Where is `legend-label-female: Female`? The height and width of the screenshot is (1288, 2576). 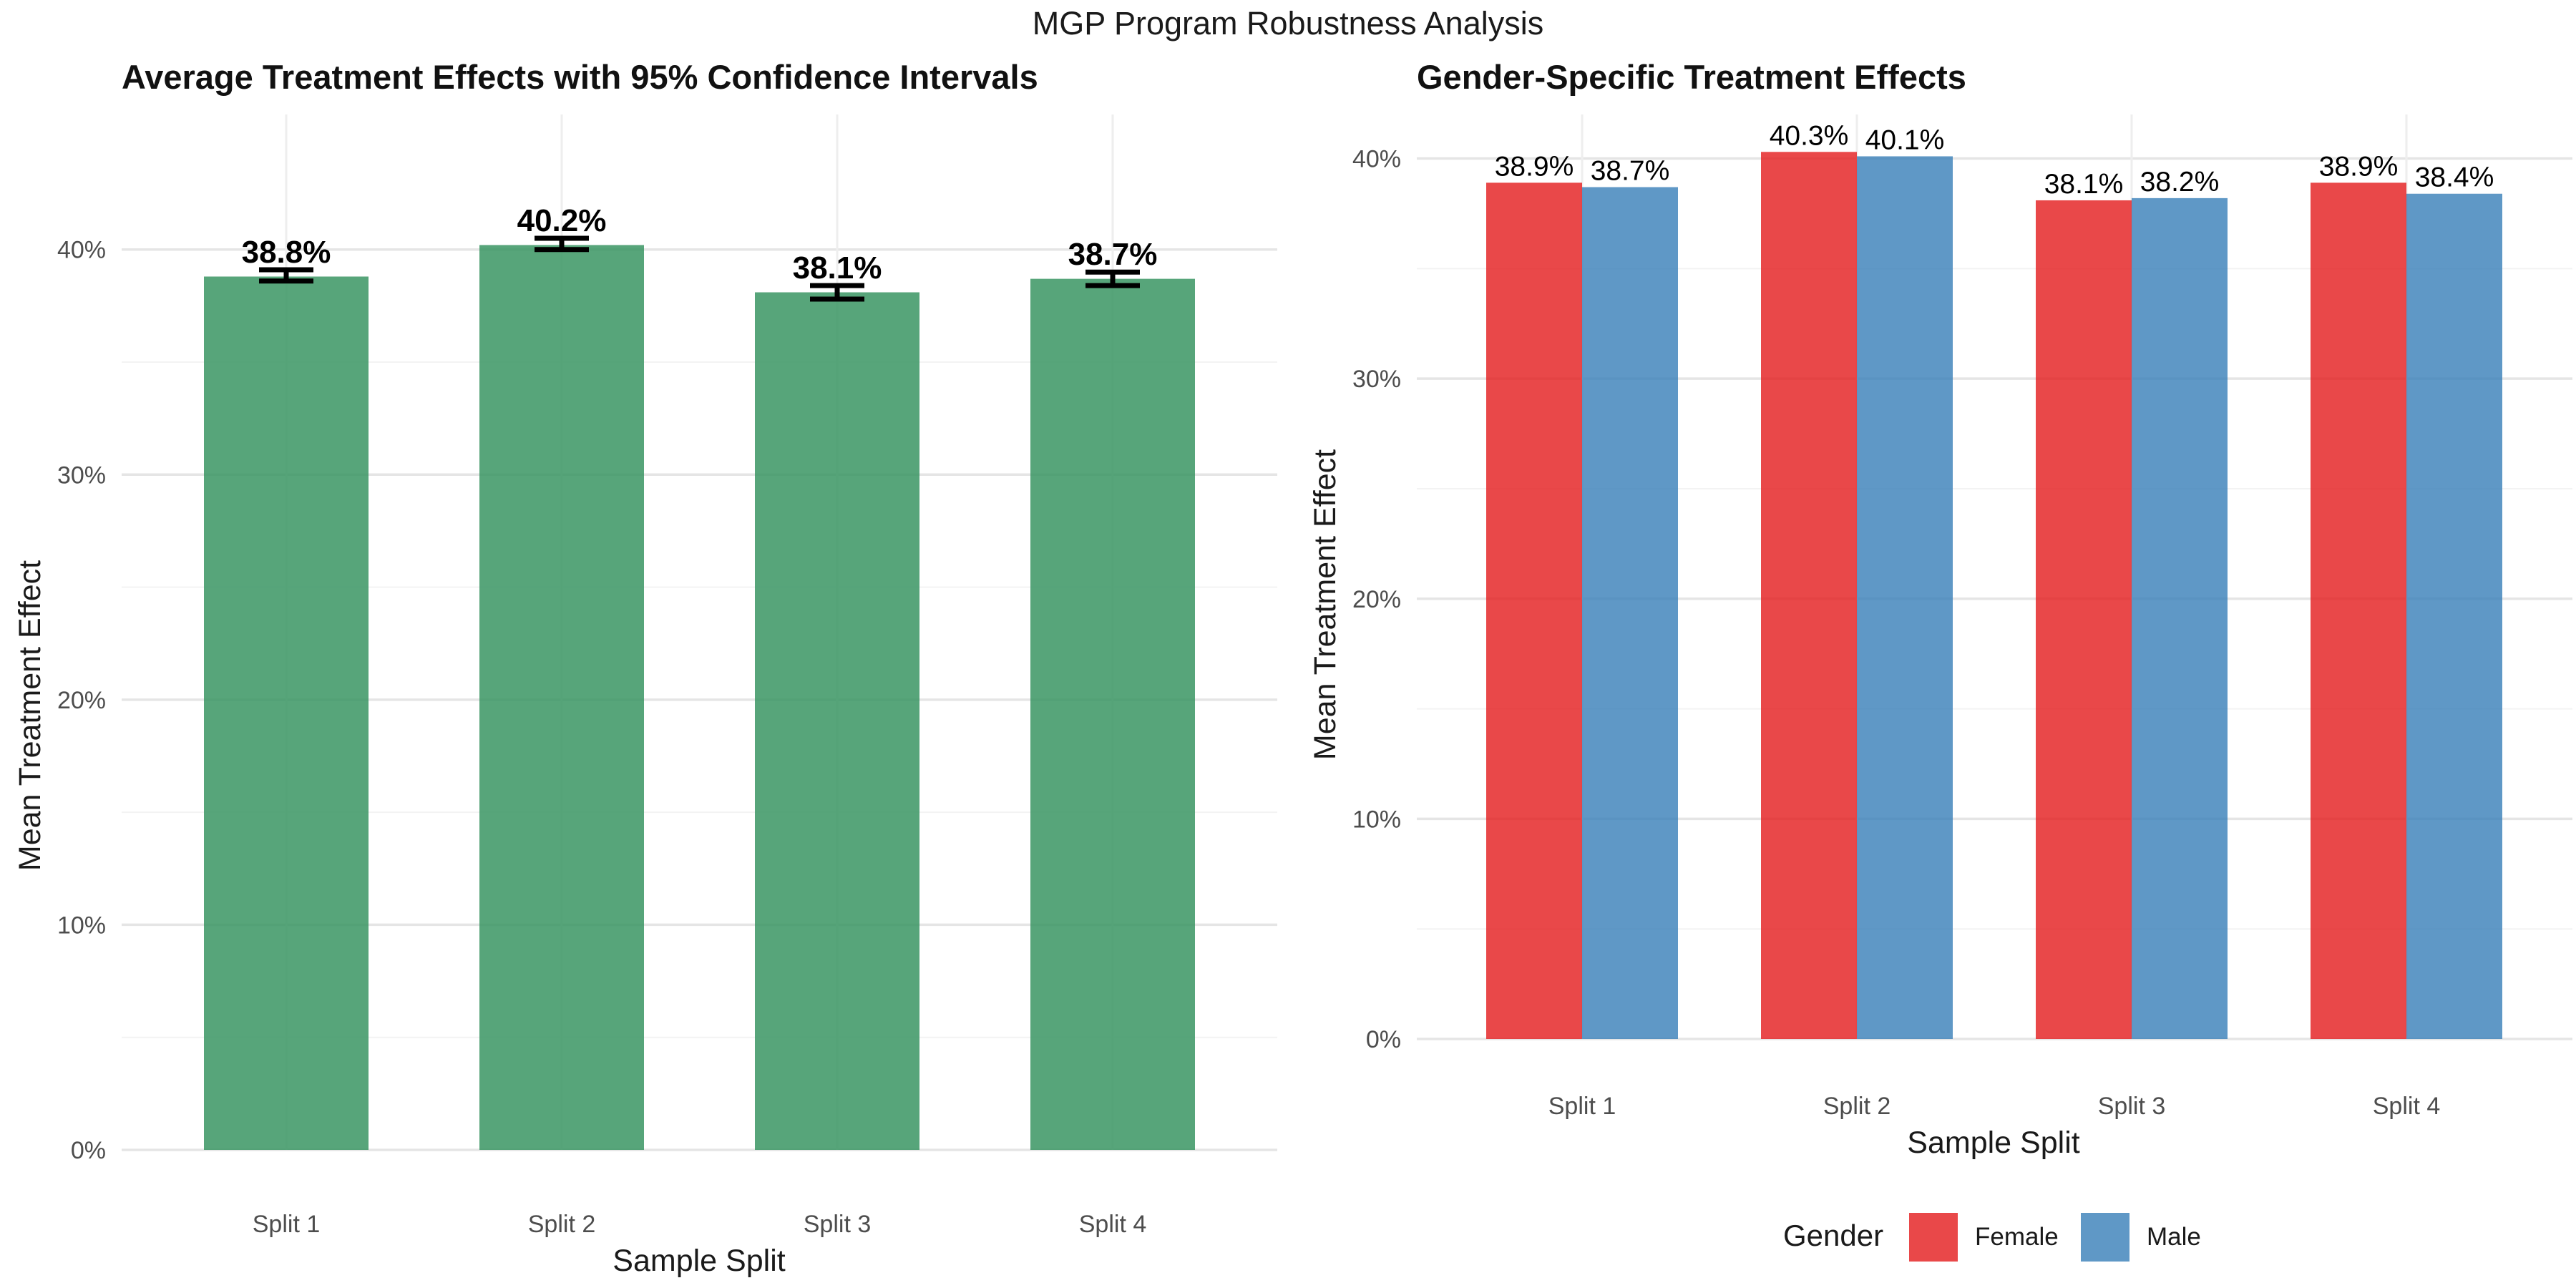
legend-label-female: Female is located at coordinates (2017, 1237).